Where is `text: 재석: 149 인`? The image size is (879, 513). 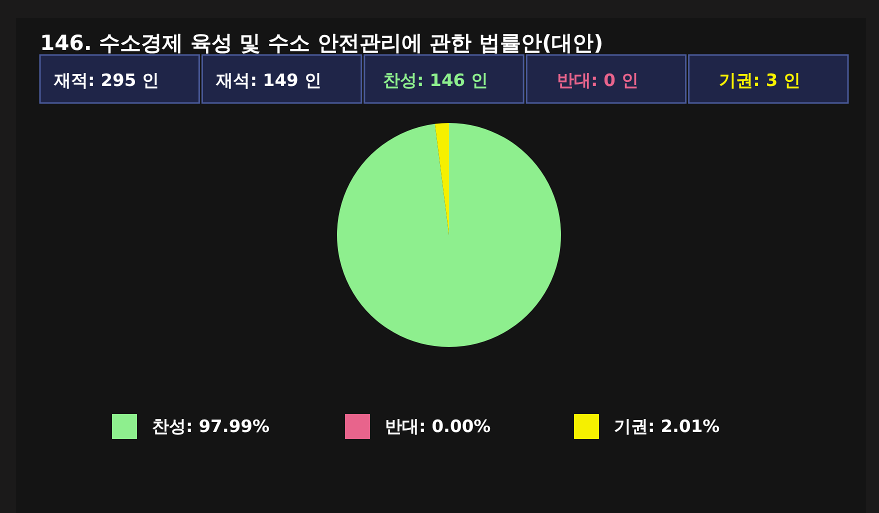 text: 재석: 149 인 is located at coordinates (268, 81).